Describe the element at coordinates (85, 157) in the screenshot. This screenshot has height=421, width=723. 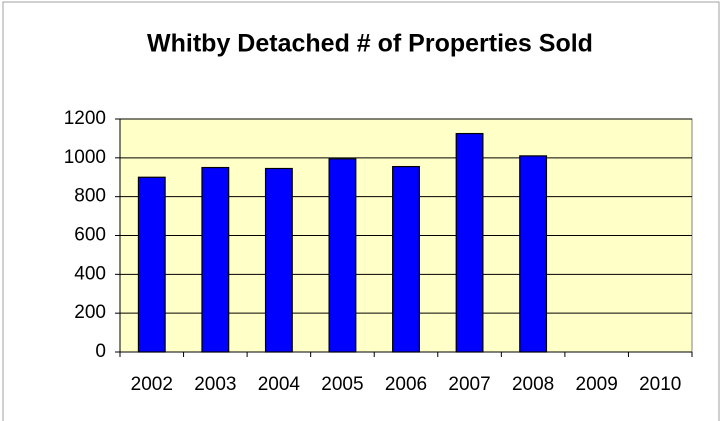
I see `y-tick-label: 1000` at that location.